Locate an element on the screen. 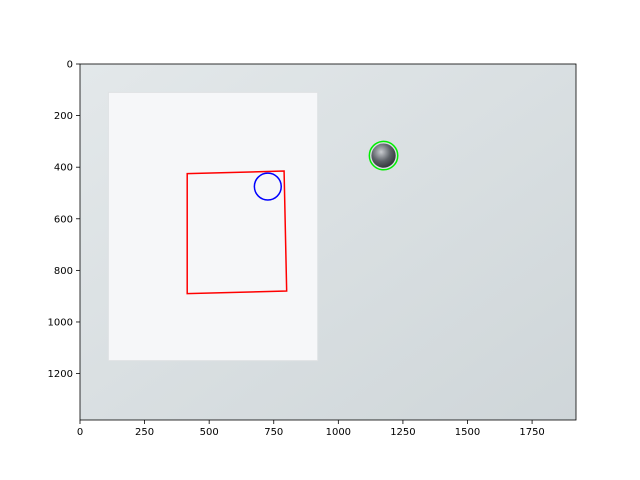  y-axis: 0 200 400 600 800 1000 1200 is located at coordinates (64, 220).